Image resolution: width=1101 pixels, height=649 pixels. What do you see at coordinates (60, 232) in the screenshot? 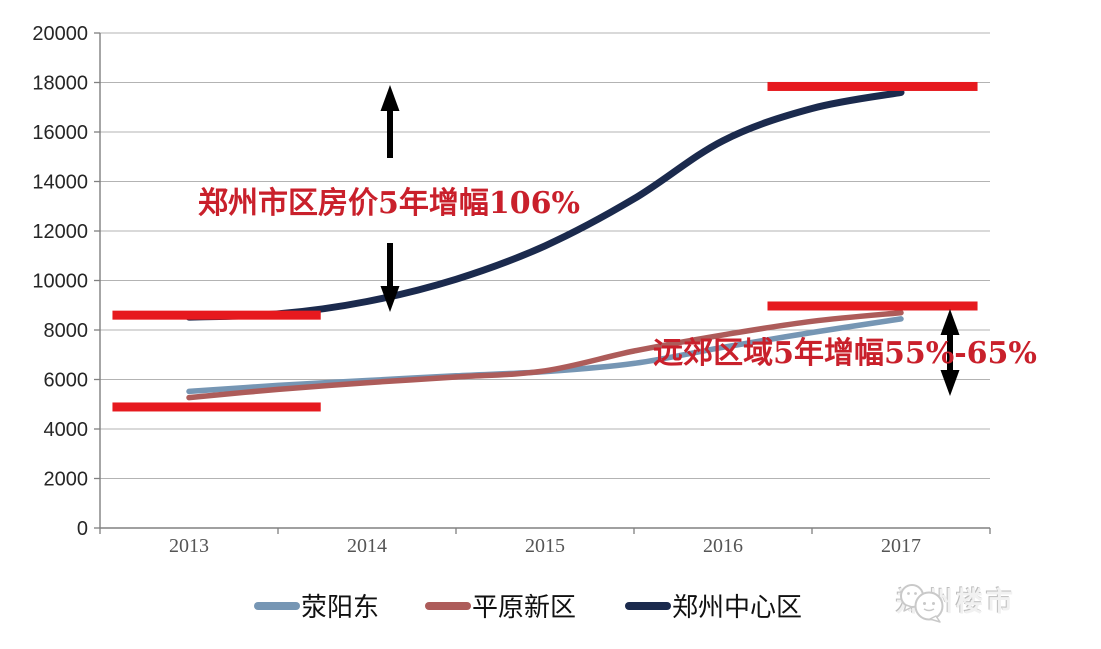
I see `y-axis-tick-label: 12000` at bounding box center [60, 232].